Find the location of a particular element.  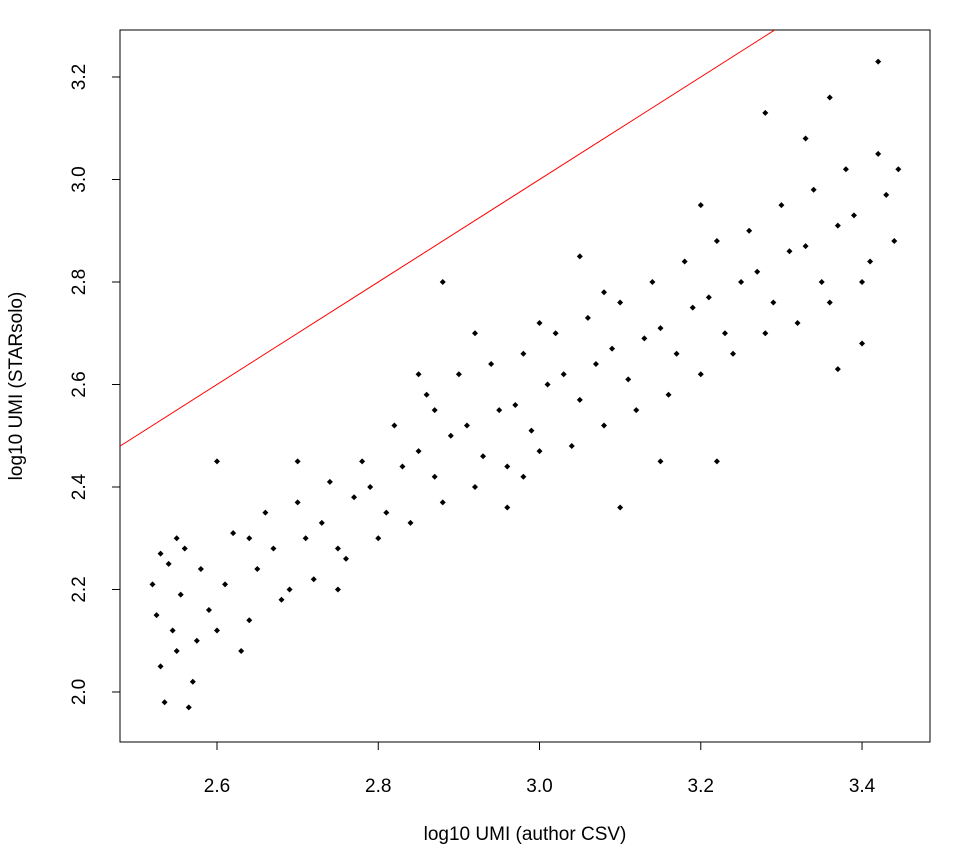

y-tick-label: 3.0 is located at coordinates (79, 179).